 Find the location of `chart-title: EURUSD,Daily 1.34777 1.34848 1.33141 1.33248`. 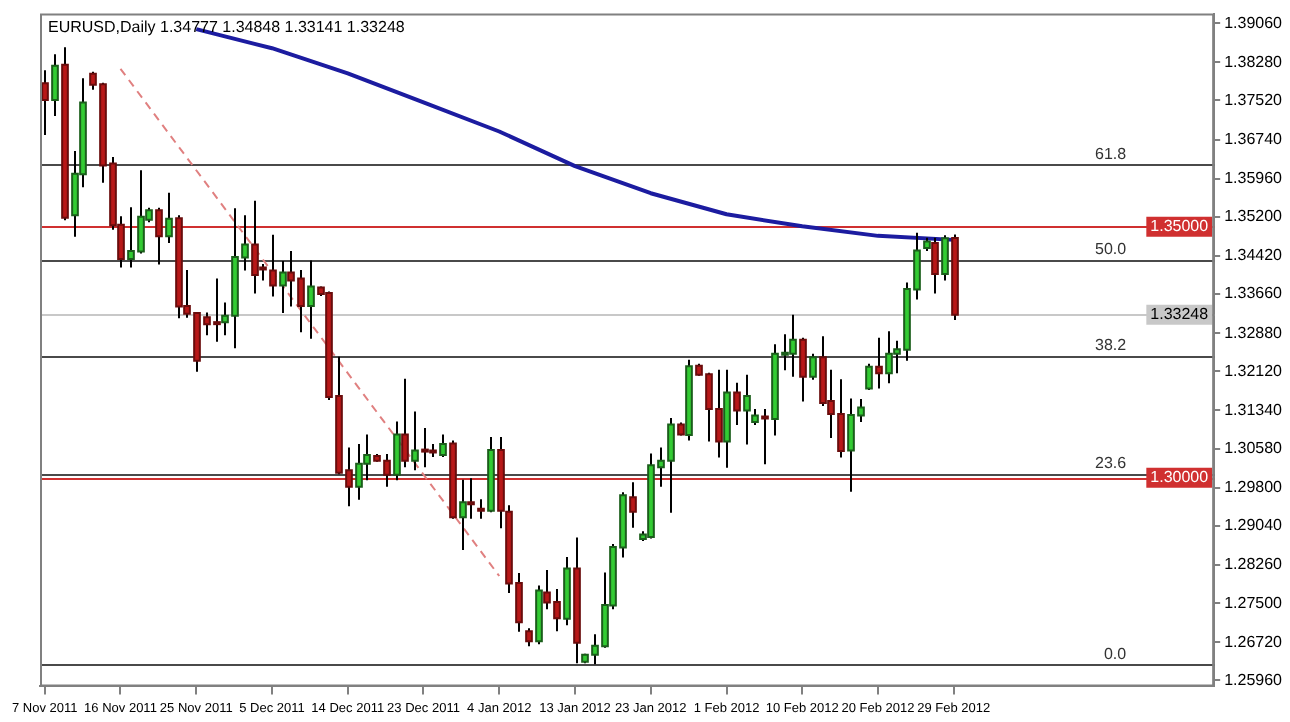

chart-title: EURUSD,Daily 1.34777 1.34848 1.33141 1.33248 is located at coordinates (227, 27).